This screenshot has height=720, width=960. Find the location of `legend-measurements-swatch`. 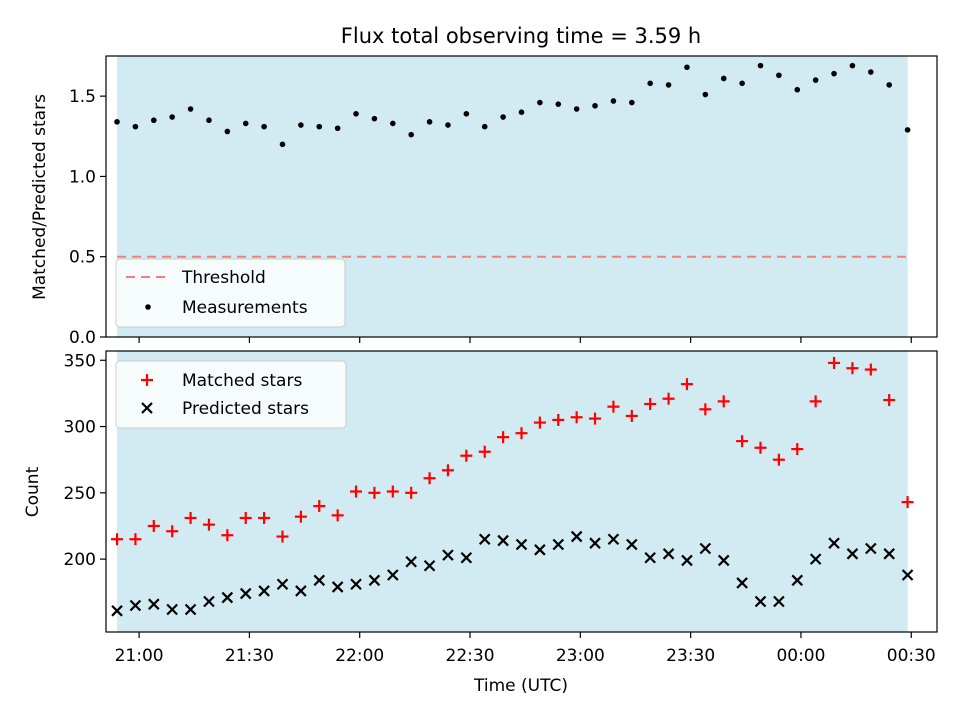

legend-measurements-swatch is located at coordinates (148, 307).